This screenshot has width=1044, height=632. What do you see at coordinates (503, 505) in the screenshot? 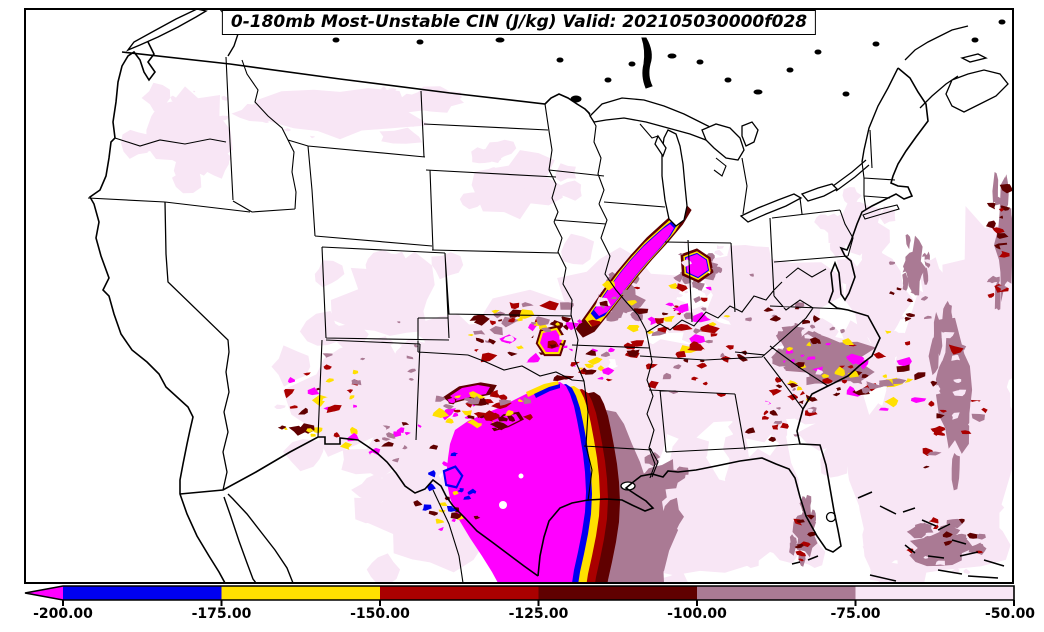
I see `white-hole` at bounding box center [503, 505].